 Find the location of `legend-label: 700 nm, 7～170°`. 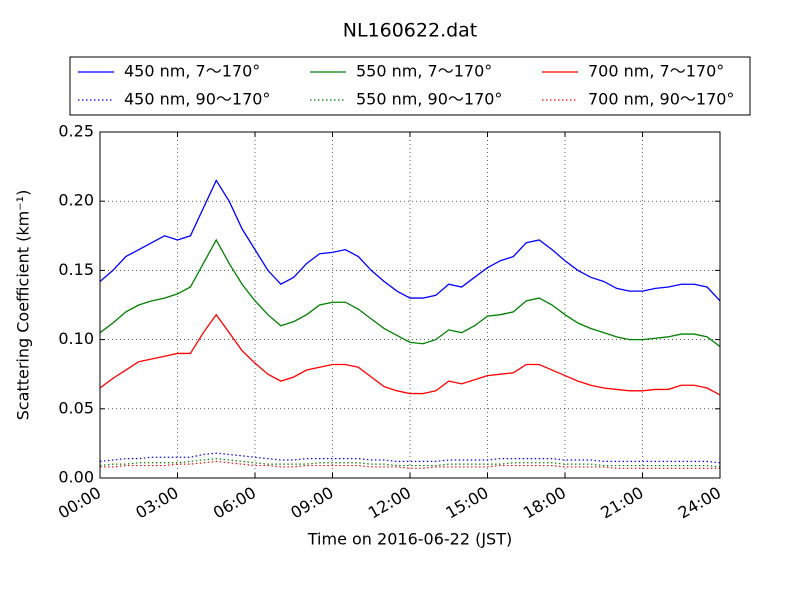

legend-label: 700 nm, 7～170° is located at coordinates (656, 71).